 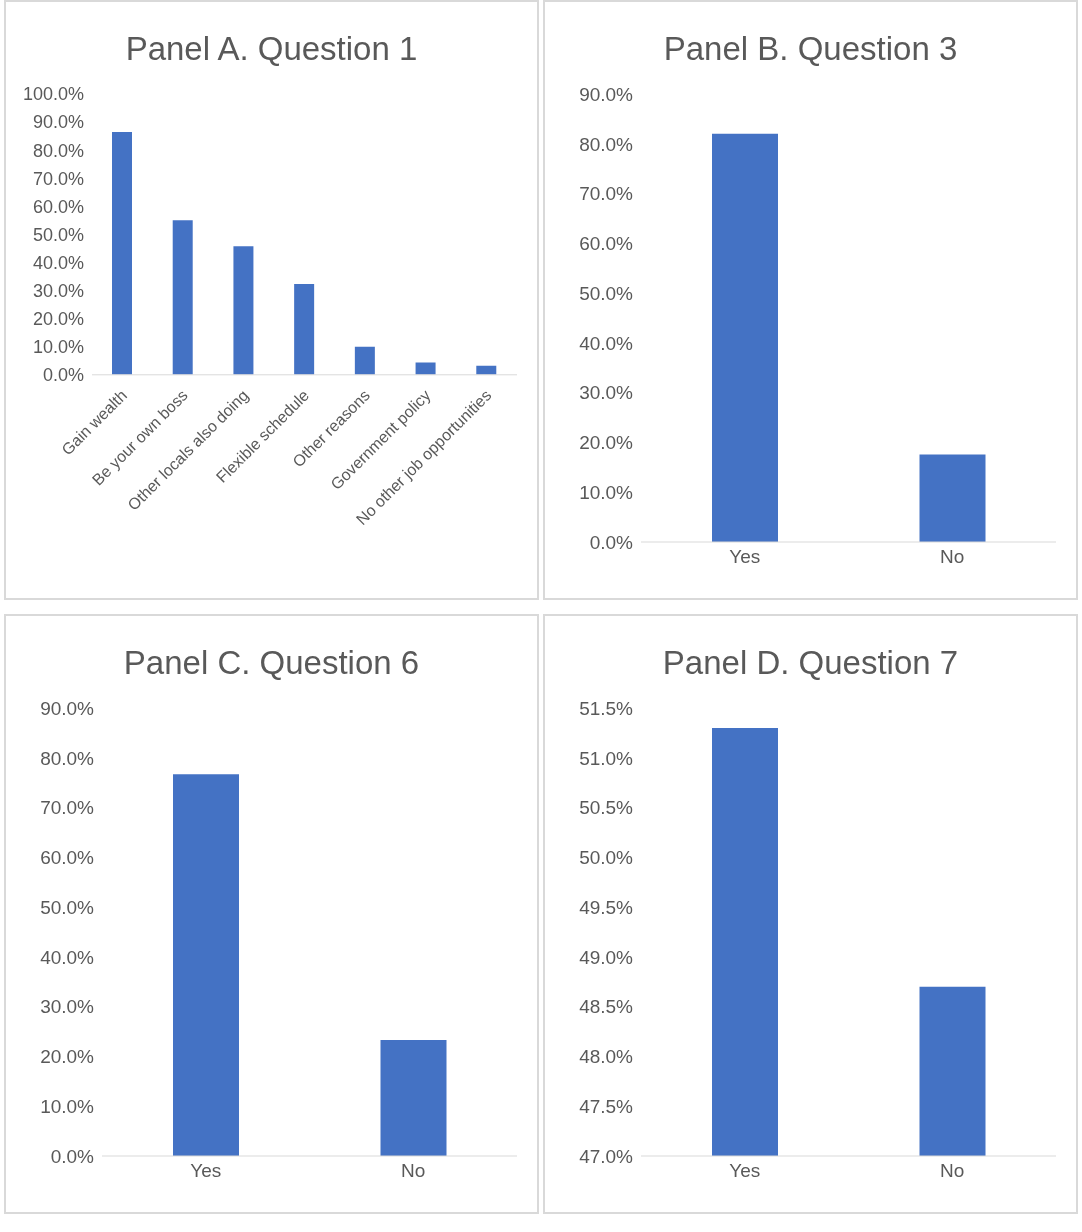 I want to click on y-tick-label: 50.5%, so click(x=606, y=808).